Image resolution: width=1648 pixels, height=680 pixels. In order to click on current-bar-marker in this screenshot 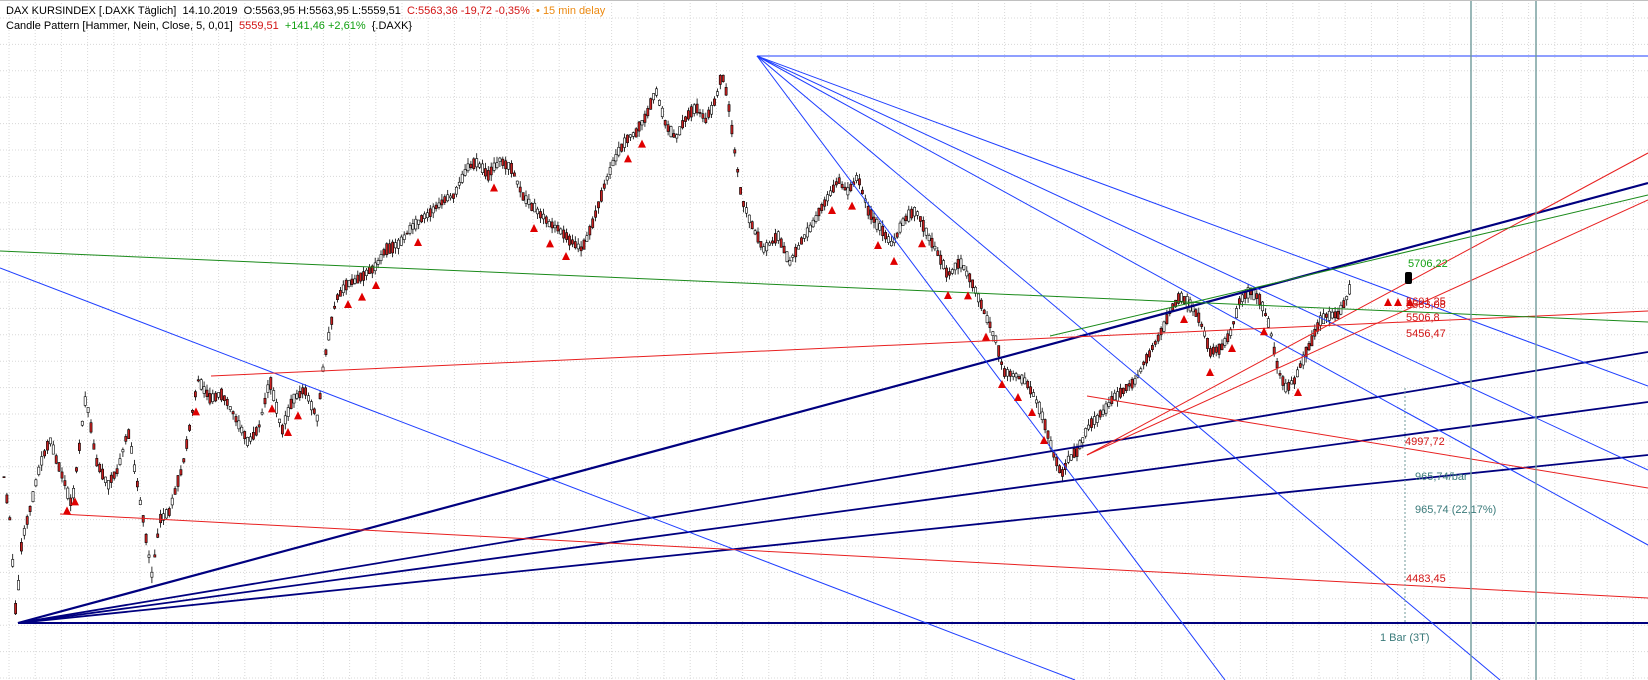, I will do `click(1408, 278)`.